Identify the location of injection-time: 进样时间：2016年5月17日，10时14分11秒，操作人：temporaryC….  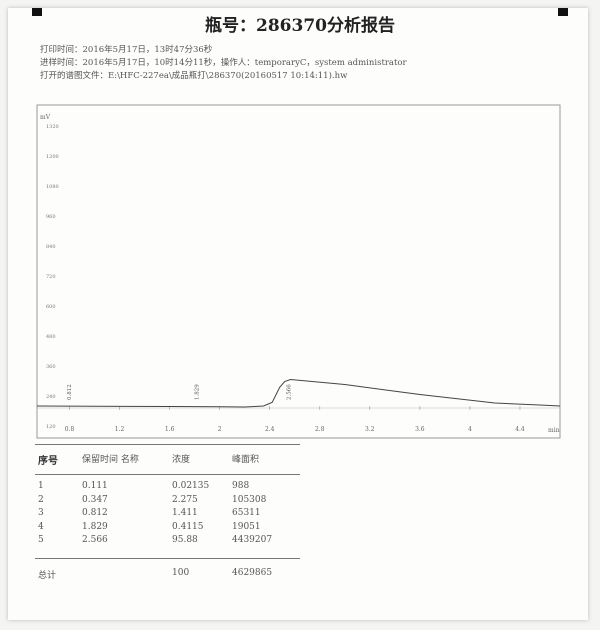
(223, 63).